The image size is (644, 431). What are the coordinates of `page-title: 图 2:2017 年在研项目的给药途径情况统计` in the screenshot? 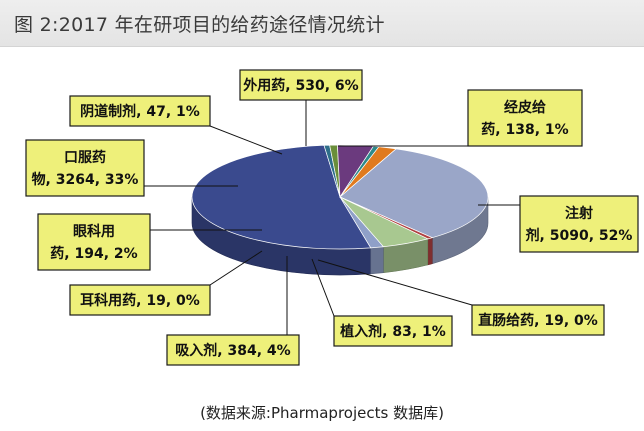 It's located at (199, 25).